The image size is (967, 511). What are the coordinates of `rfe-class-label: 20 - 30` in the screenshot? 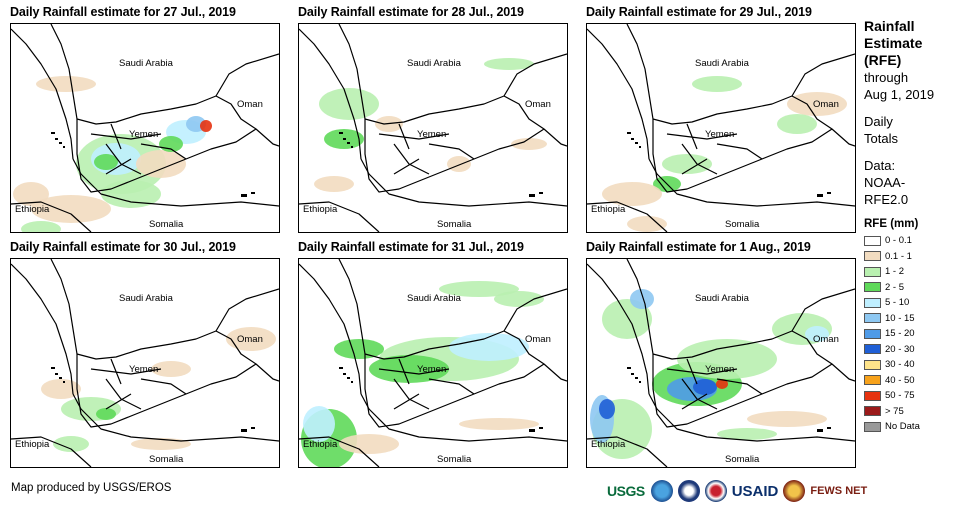 It's located at (900, 349).